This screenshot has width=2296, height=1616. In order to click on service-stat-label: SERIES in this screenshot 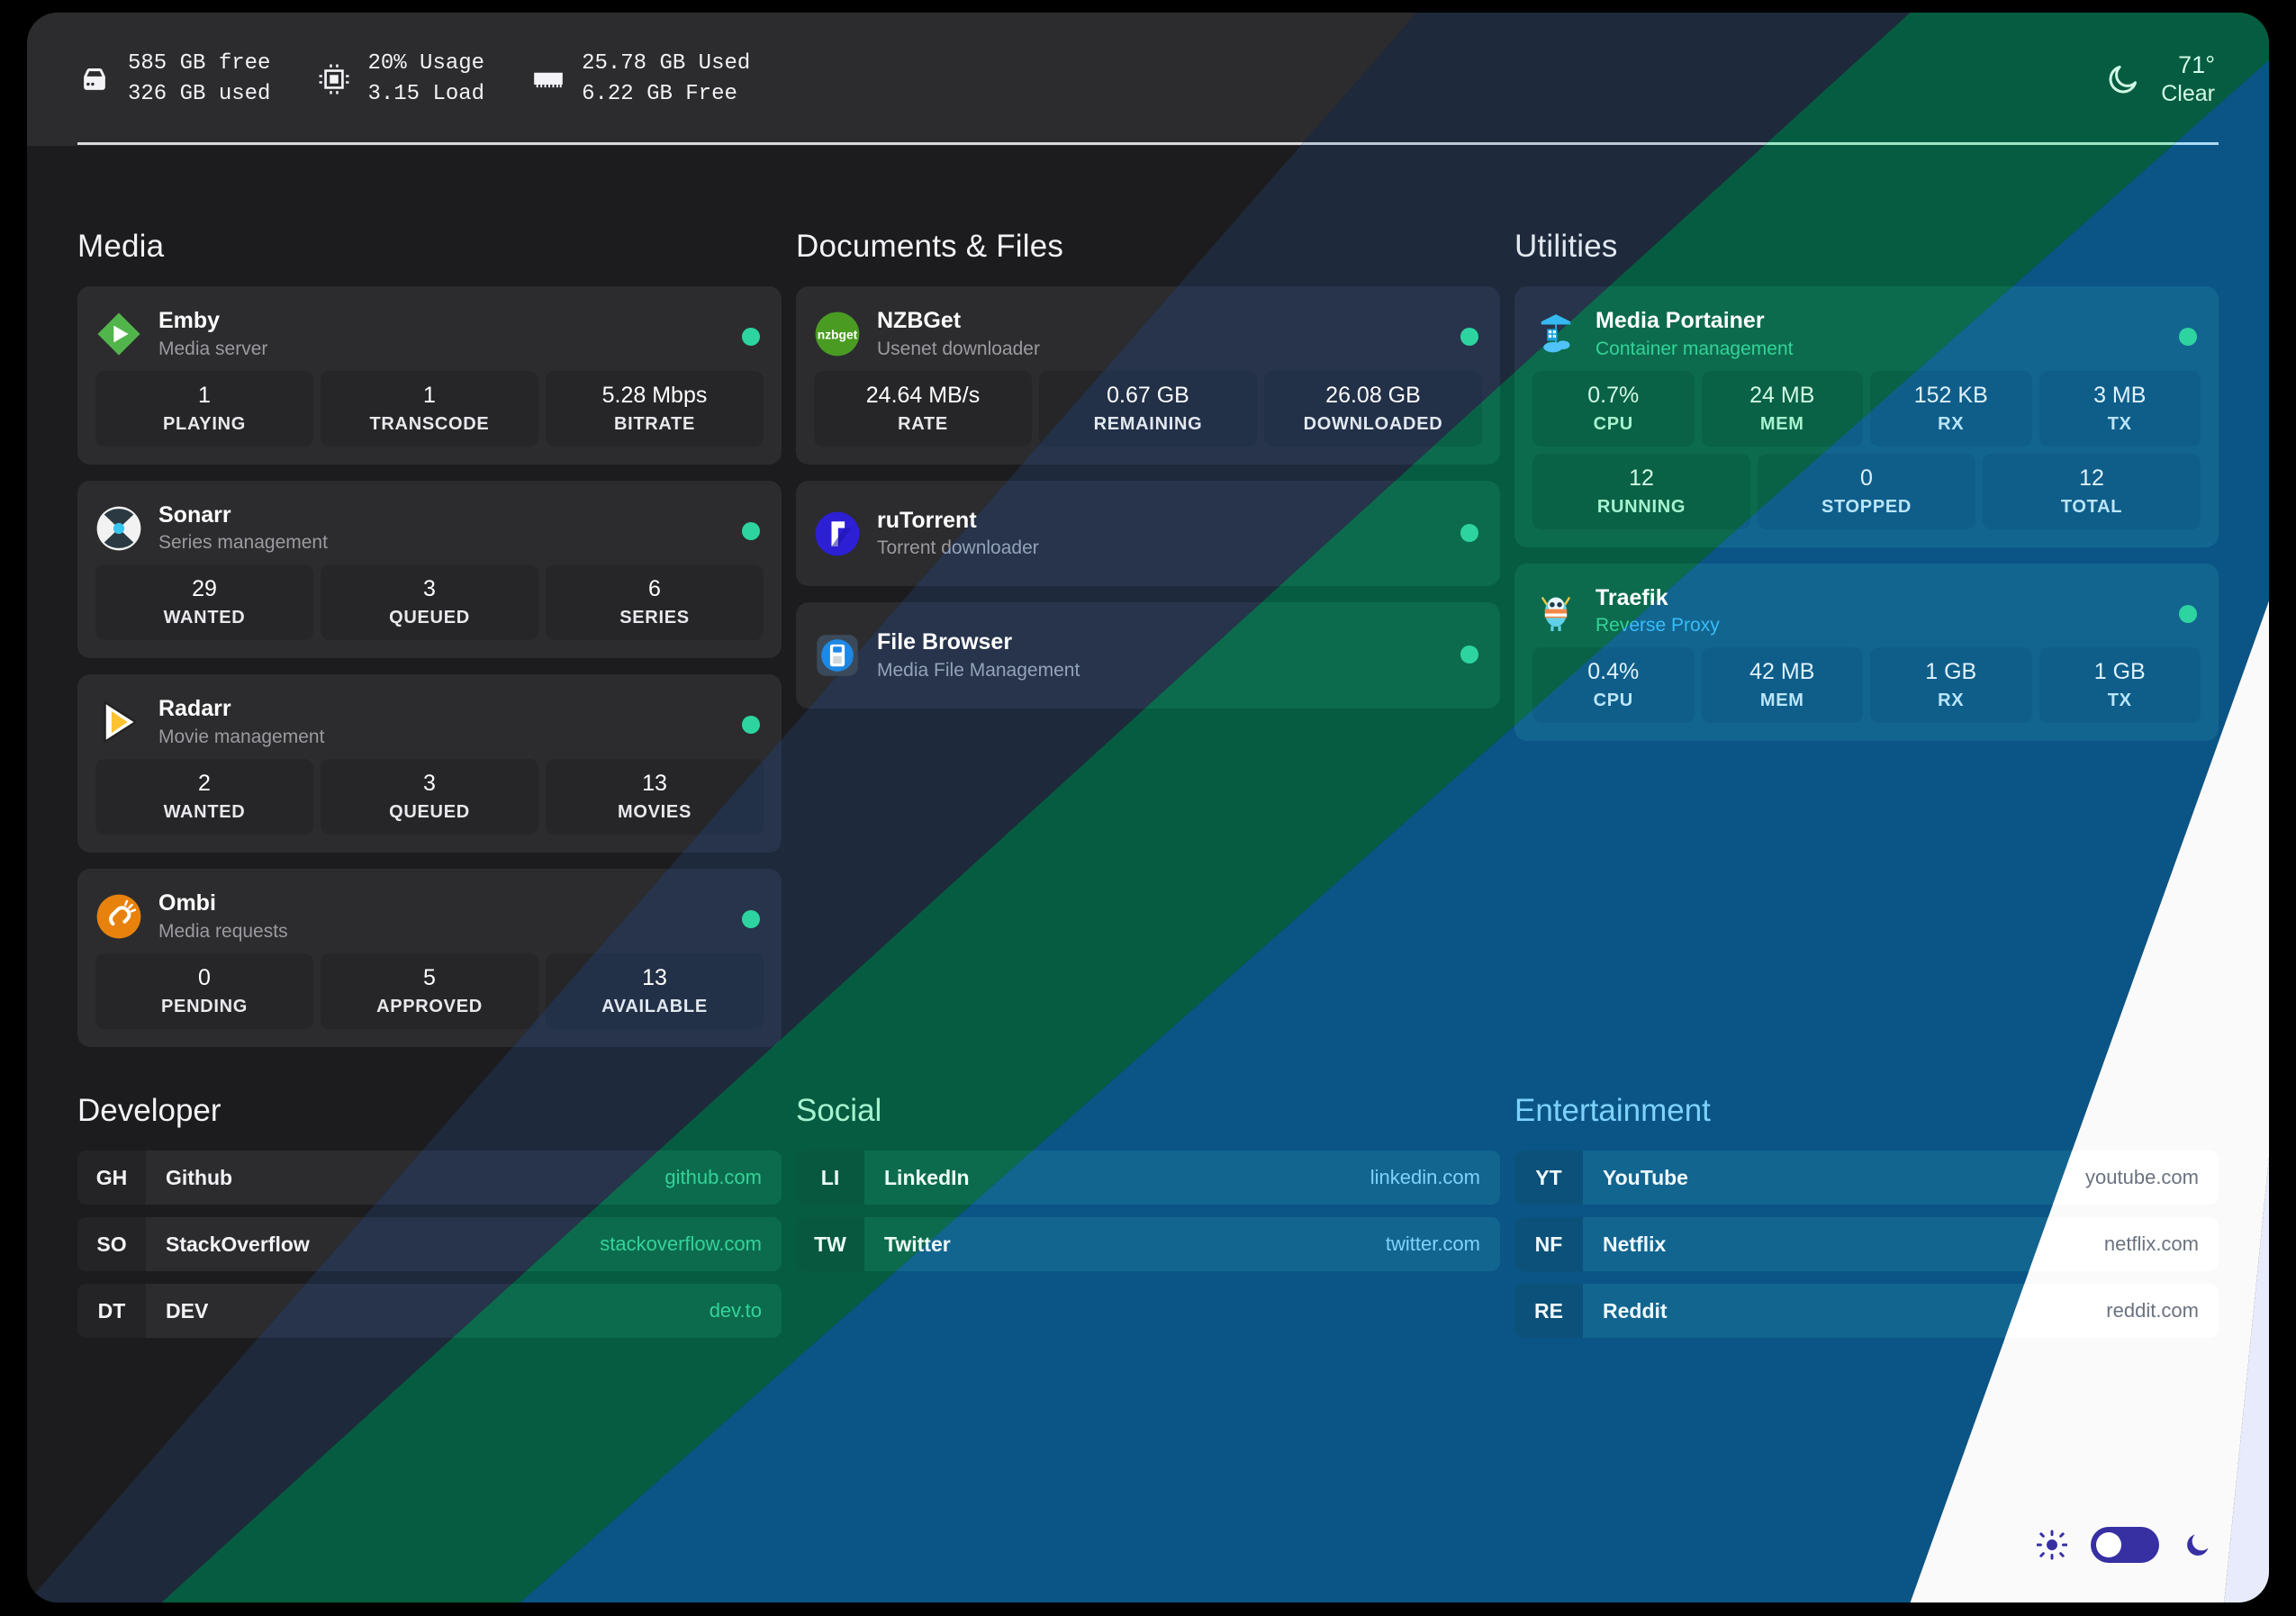, I will do `click(654, 618)`.